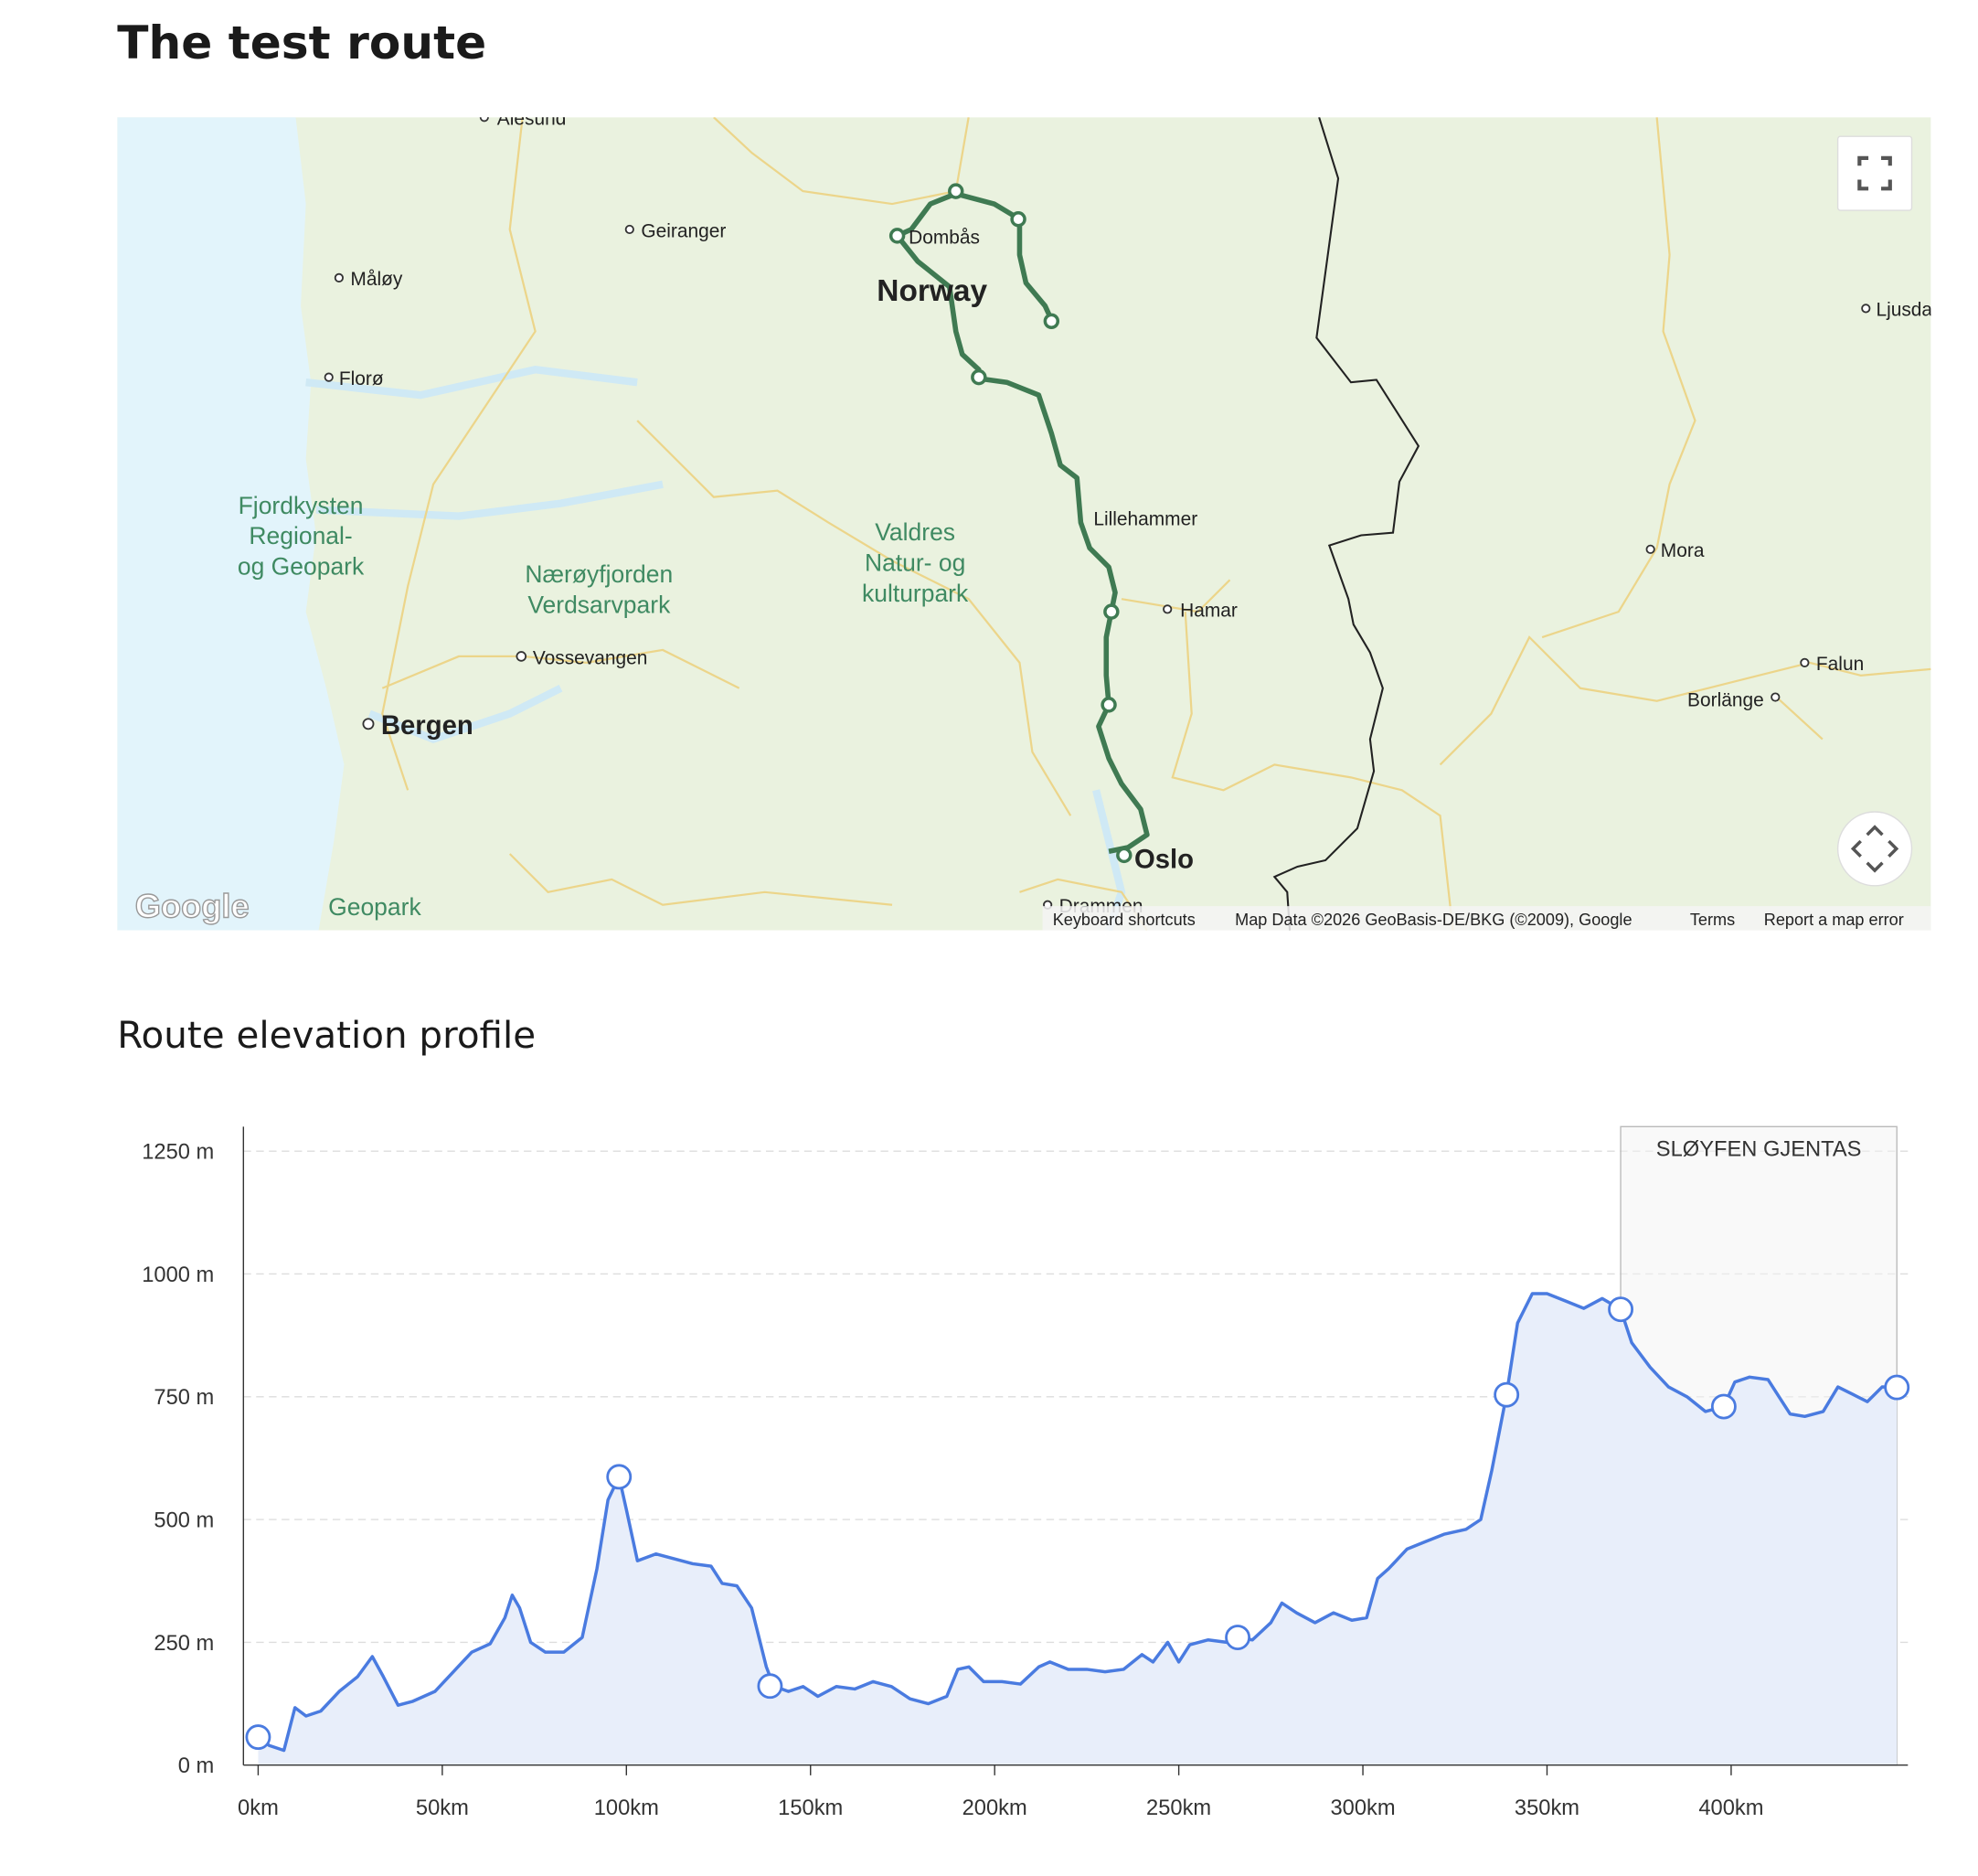 The image size is (1978, 1876). Describe the element at coordinates (1547, 1808) in the screenshot. I see `x-tick-label: 350km` at that location.